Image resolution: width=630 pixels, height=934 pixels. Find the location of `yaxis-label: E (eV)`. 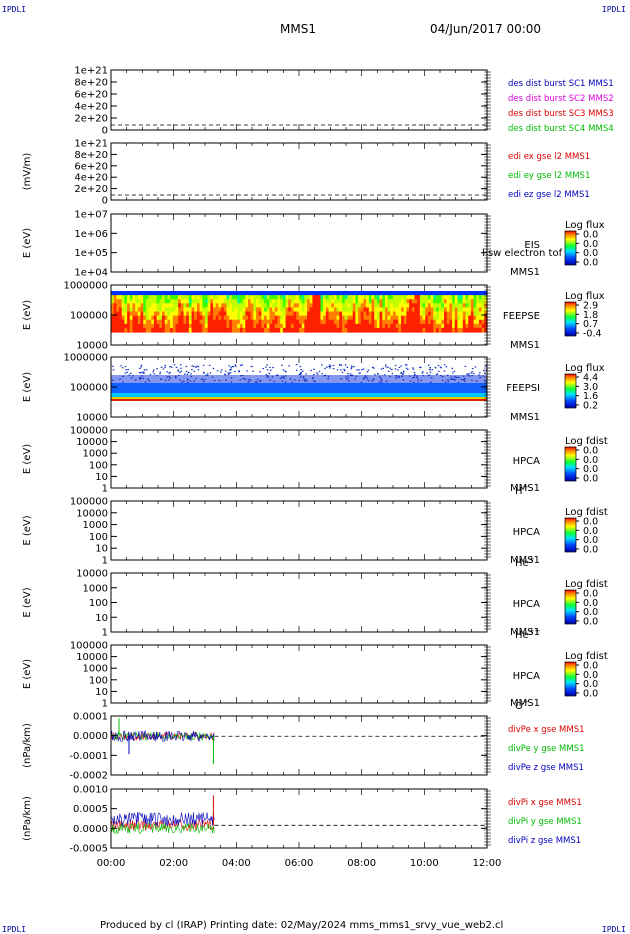

yaxis-label: E (eV) is located at coordinates (27, 315).